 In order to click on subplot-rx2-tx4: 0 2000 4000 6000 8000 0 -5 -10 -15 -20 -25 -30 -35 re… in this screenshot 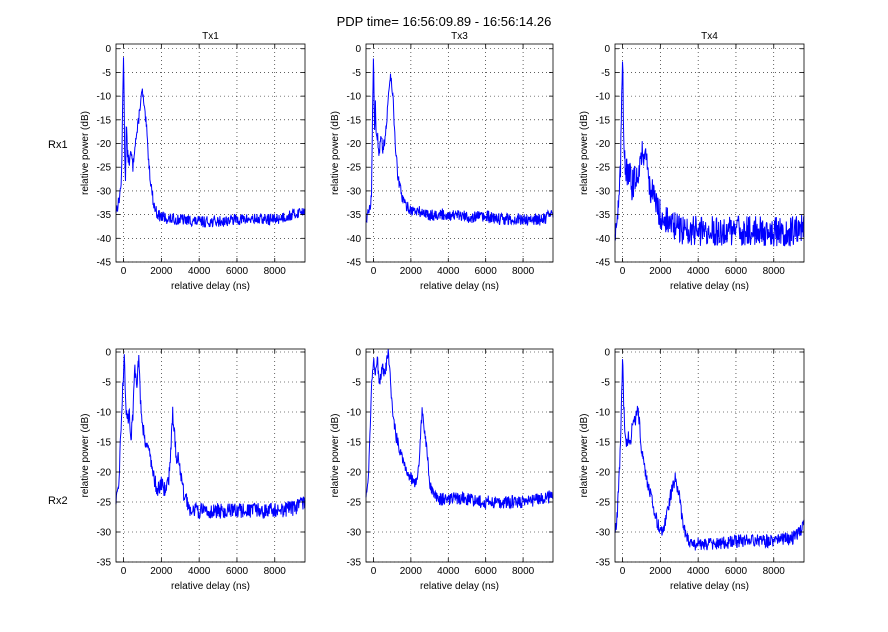, I will do `click(692, 470)`.